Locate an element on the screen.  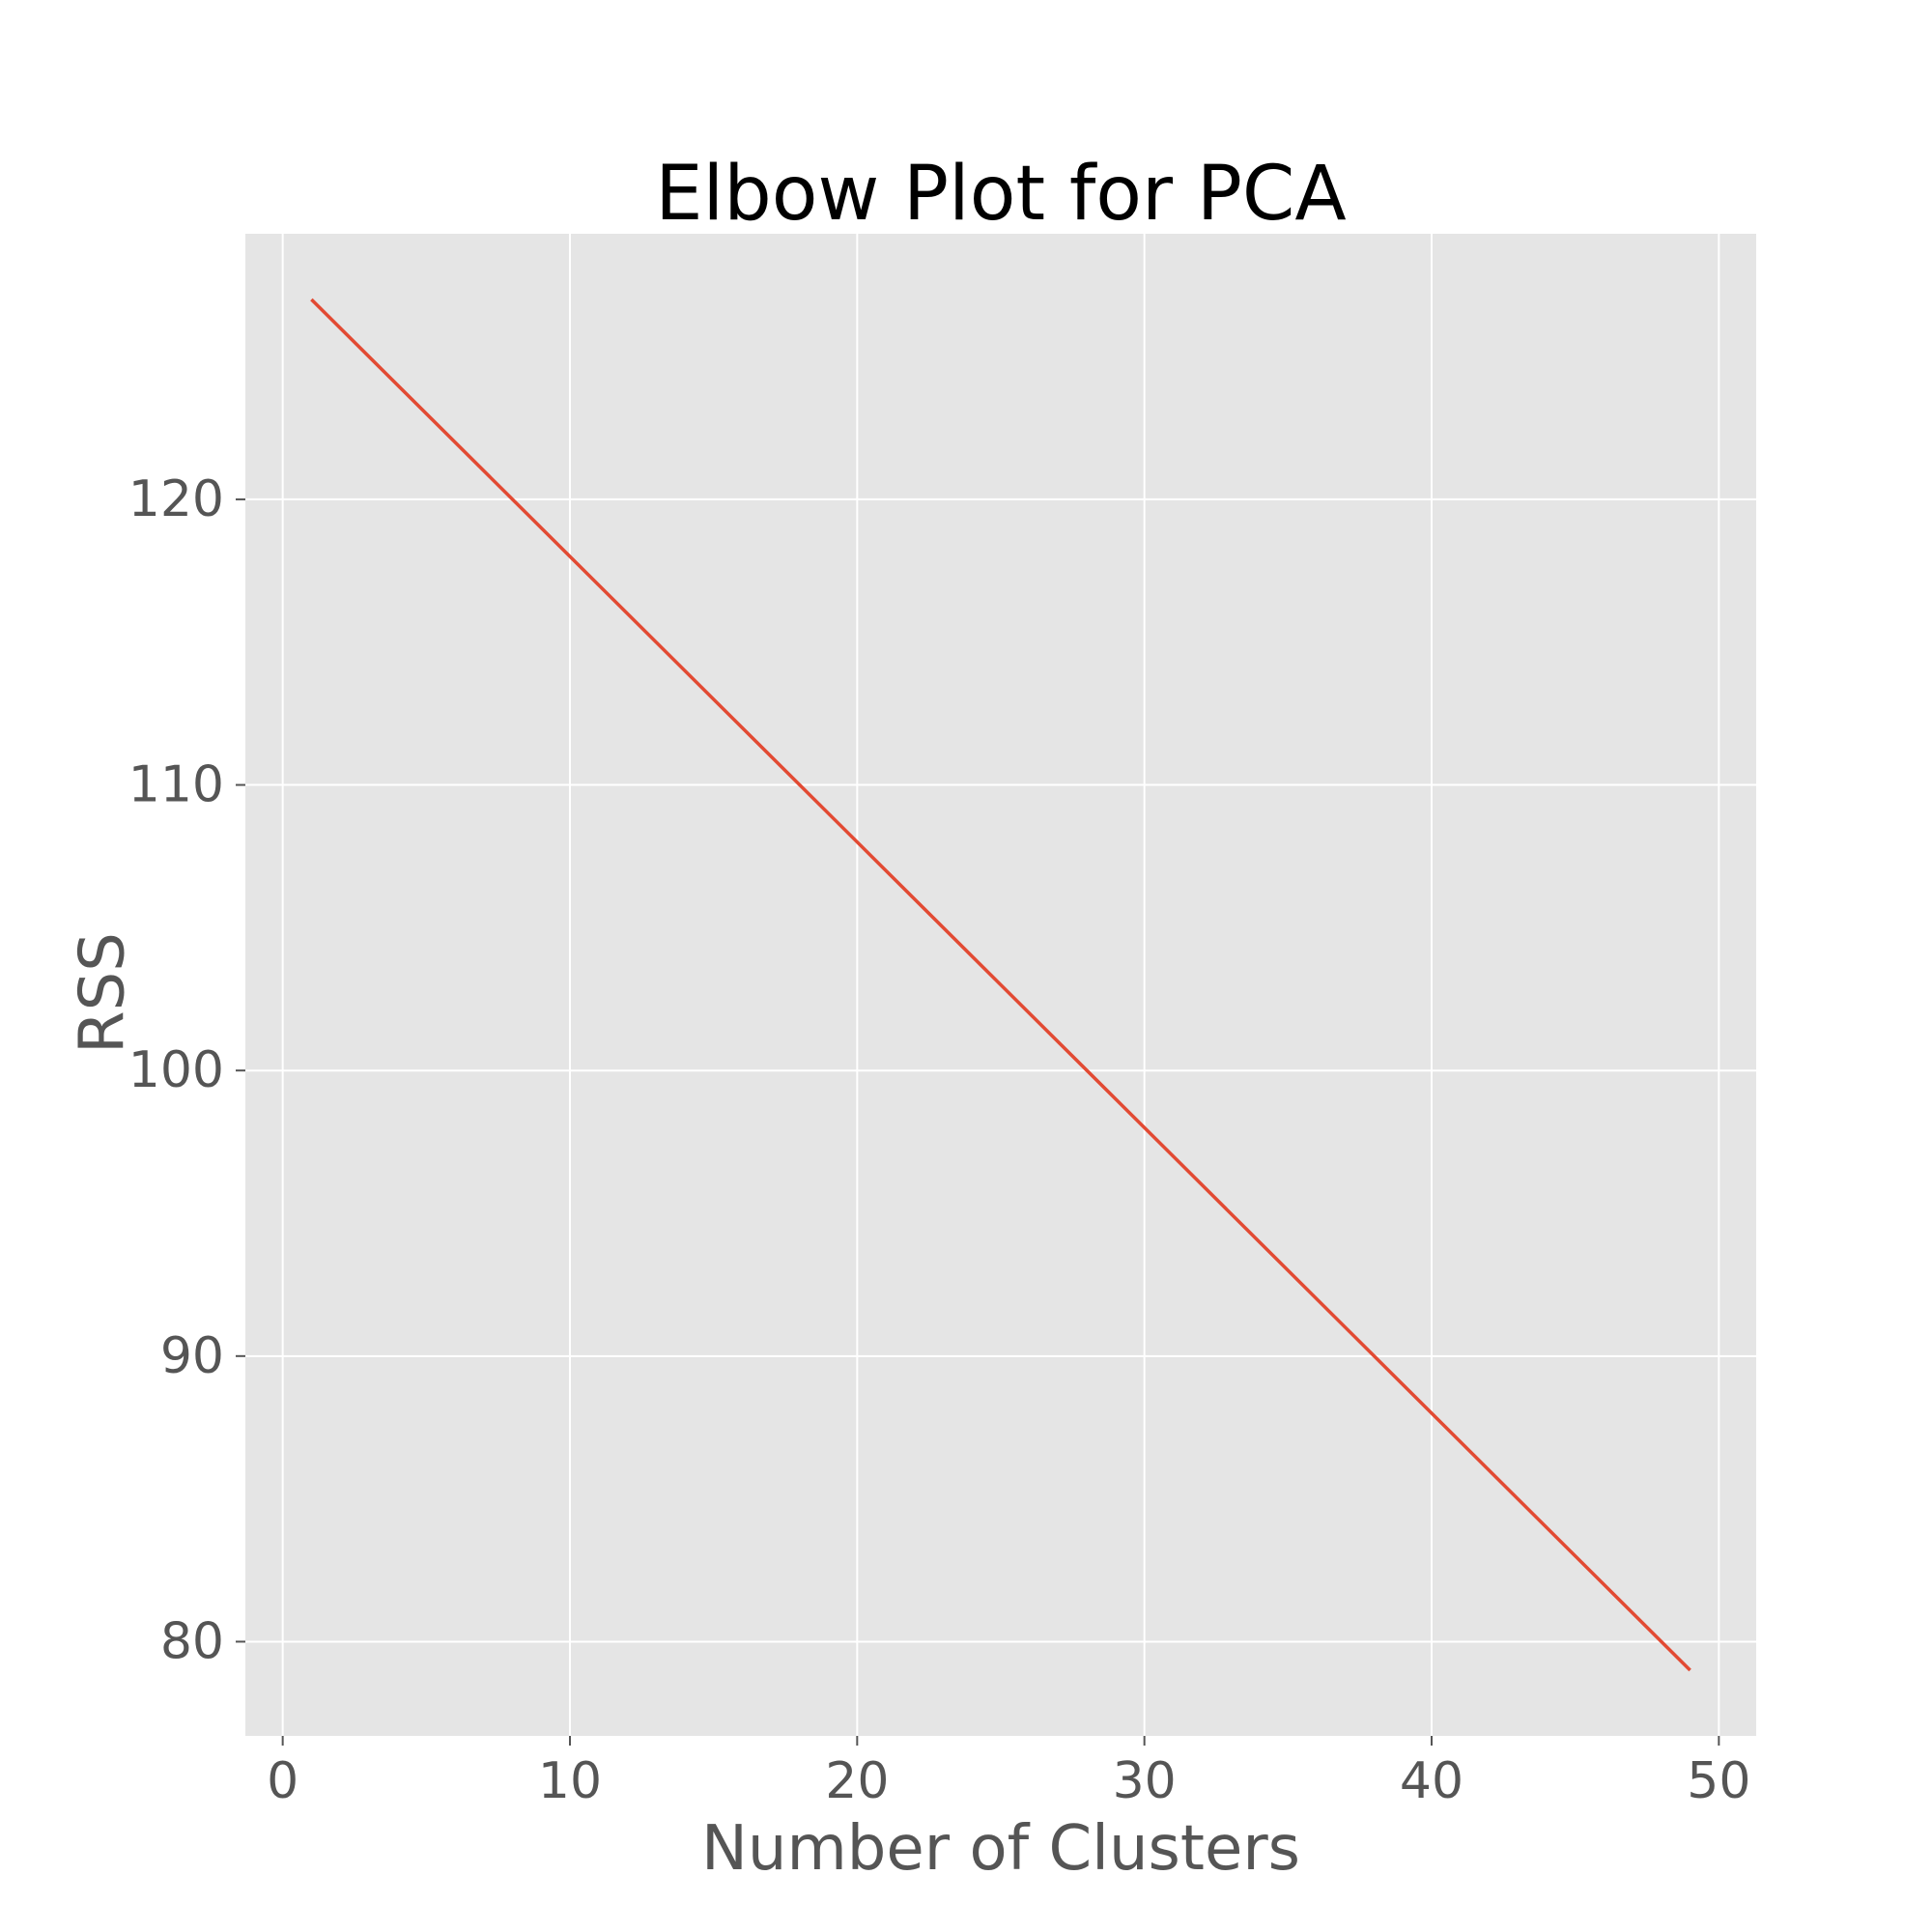
x-tick-label: 50 is located at coordinates (1718, 1781).